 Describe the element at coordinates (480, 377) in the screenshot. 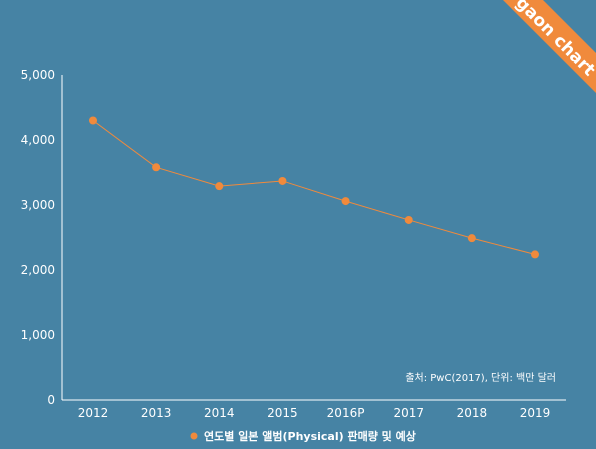

I see `source-note: 출처: PwC(2017), 단위: 백만 달러` at that location.